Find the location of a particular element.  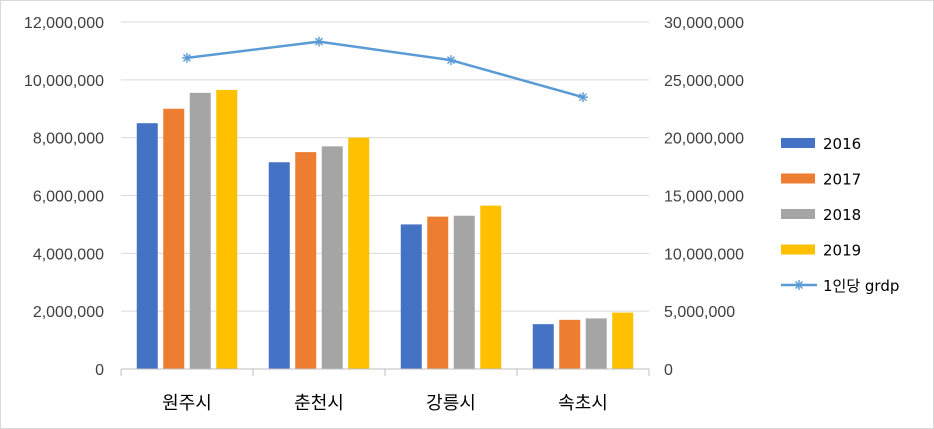

legend-label: 2018 is located at coordinates (842, 215).